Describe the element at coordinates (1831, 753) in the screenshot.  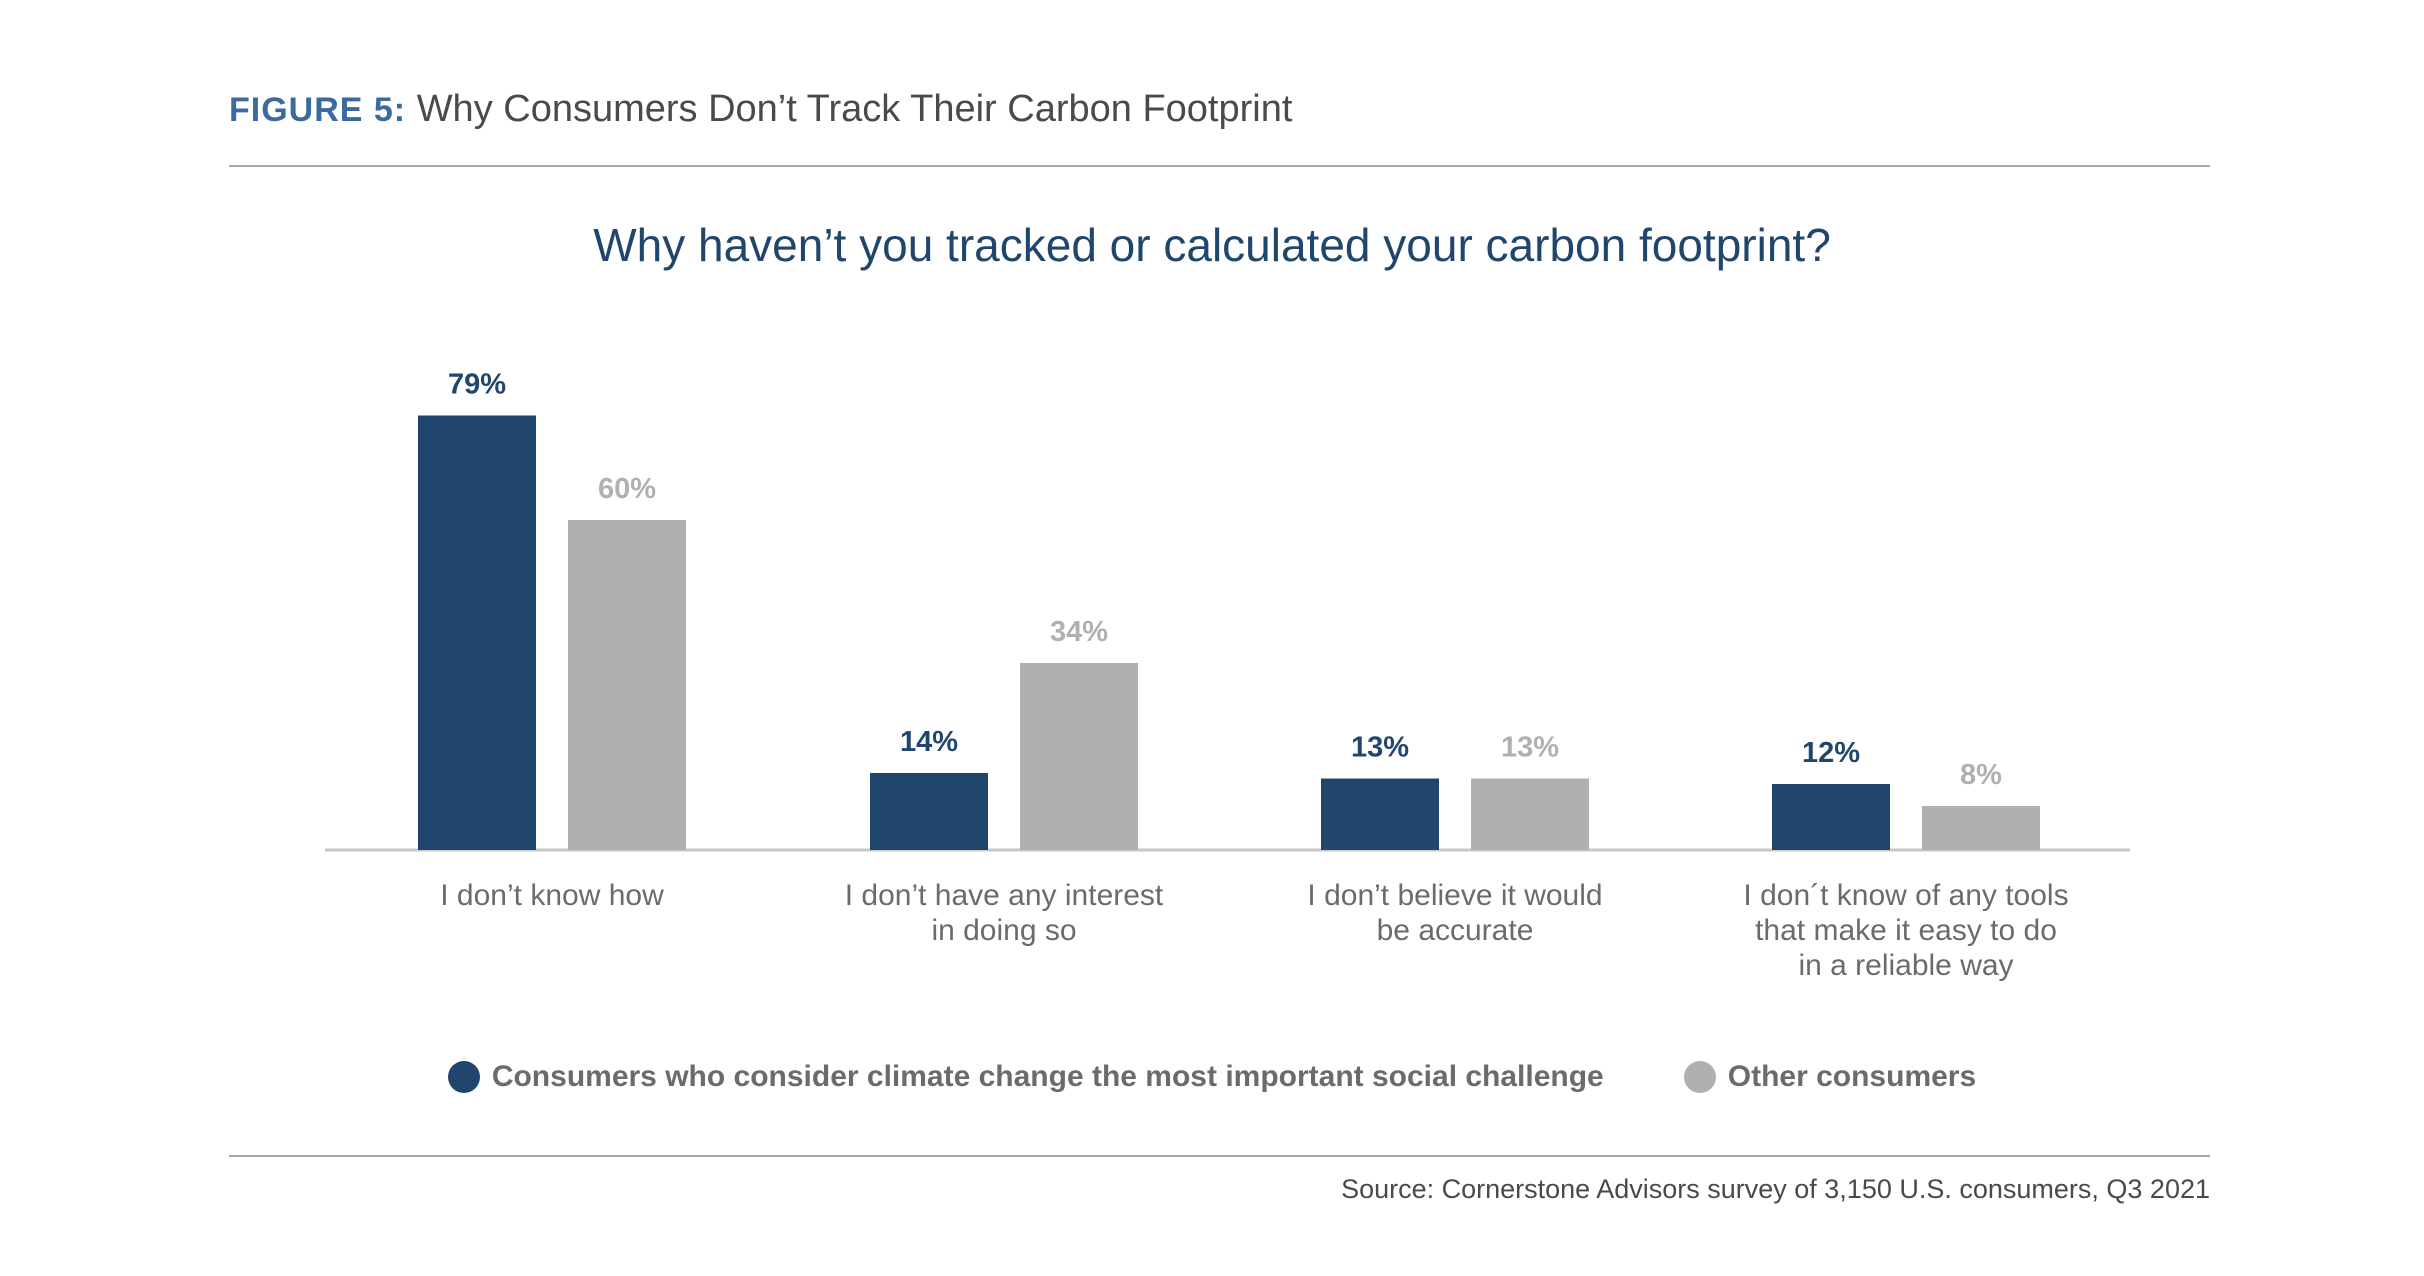
I see `data-label-series-1-4: 12%` at that location.